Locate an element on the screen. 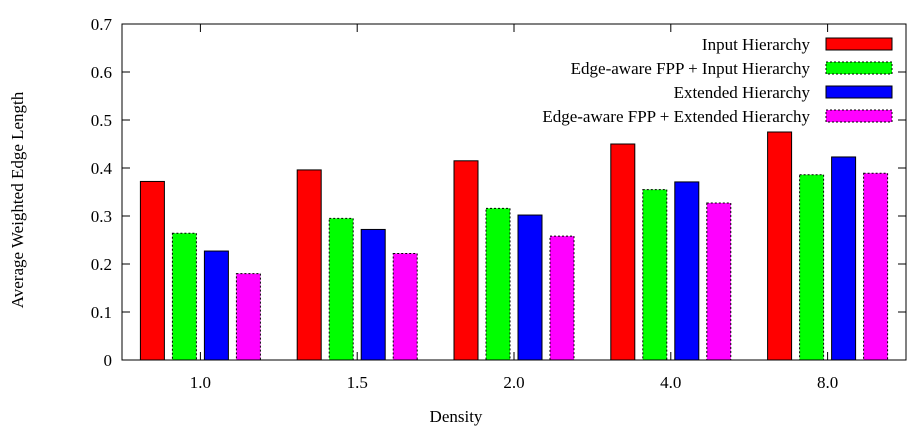 This screenshot has width=912, height=428. x-tick-label: 8.0 is located at coordinates (827, 382).